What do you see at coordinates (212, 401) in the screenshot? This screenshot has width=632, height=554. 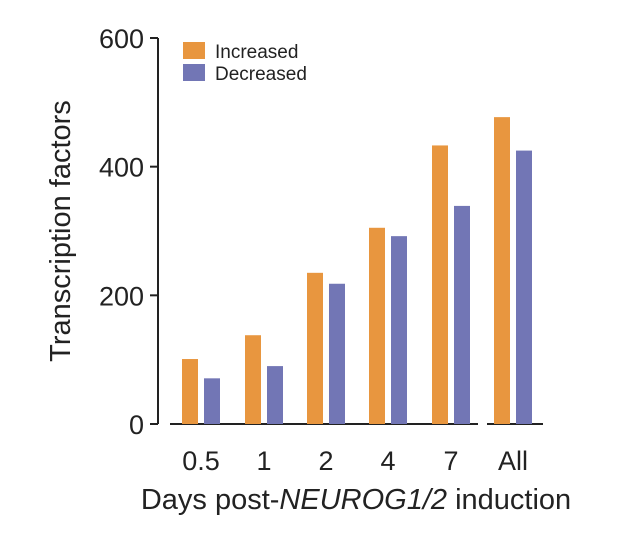 I see `bar-decreased-0.5` at bounding box center [212, 401].